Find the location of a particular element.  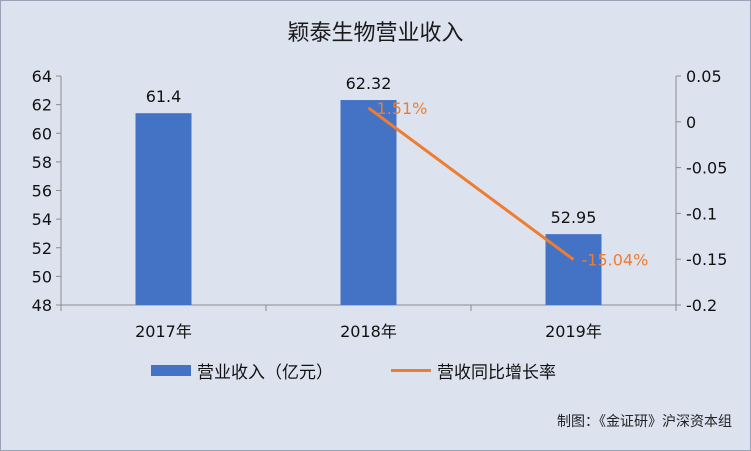

legend-label-growth: 营收同比增长率 is located at coordinates (496, 373).